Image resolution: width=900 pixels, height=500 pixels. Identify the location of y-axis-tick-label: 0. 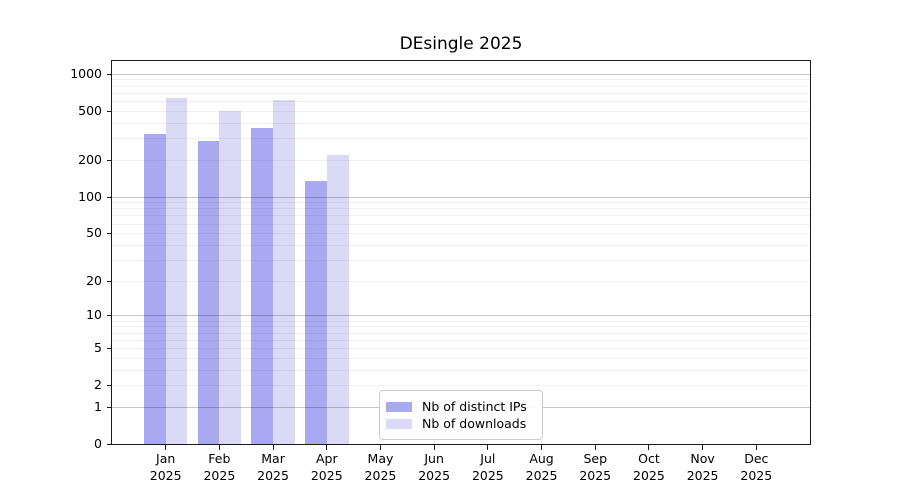
(98, 443).